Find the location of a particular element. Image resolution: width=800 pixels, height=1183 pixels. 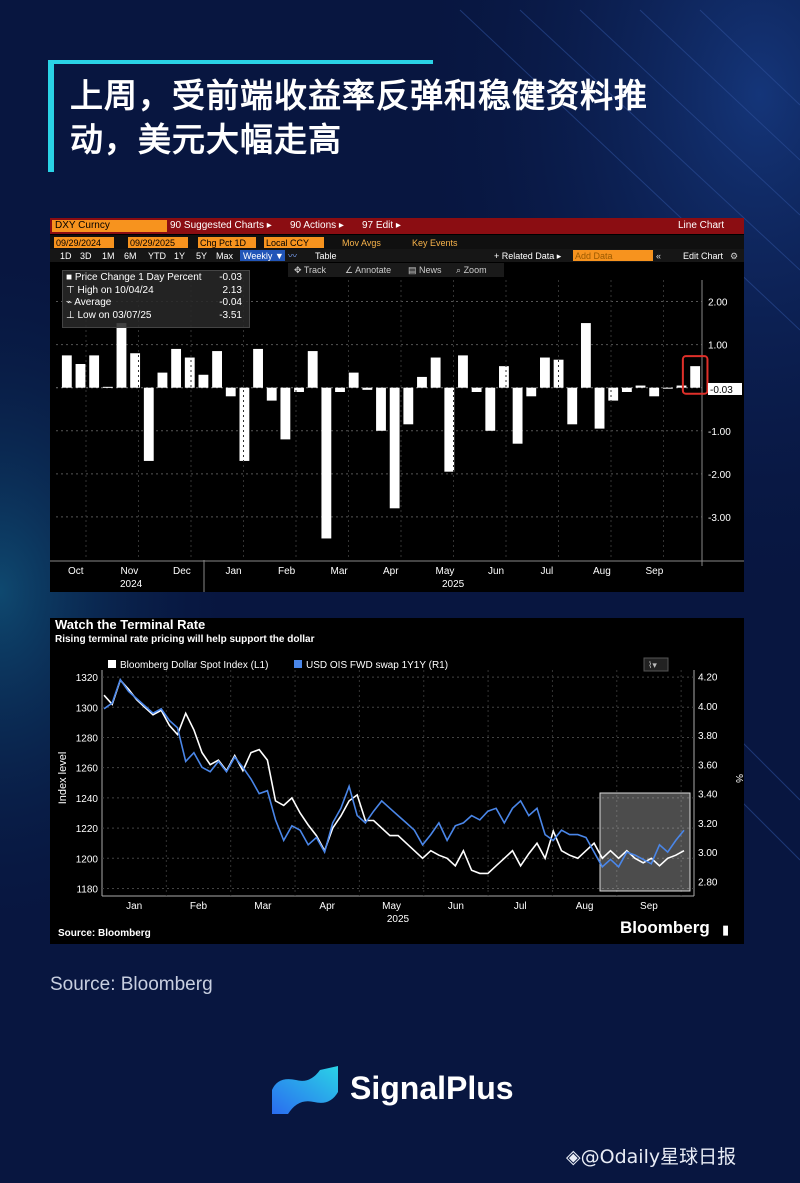

add-data-field: Add Data is located at coordinates (613, 255).